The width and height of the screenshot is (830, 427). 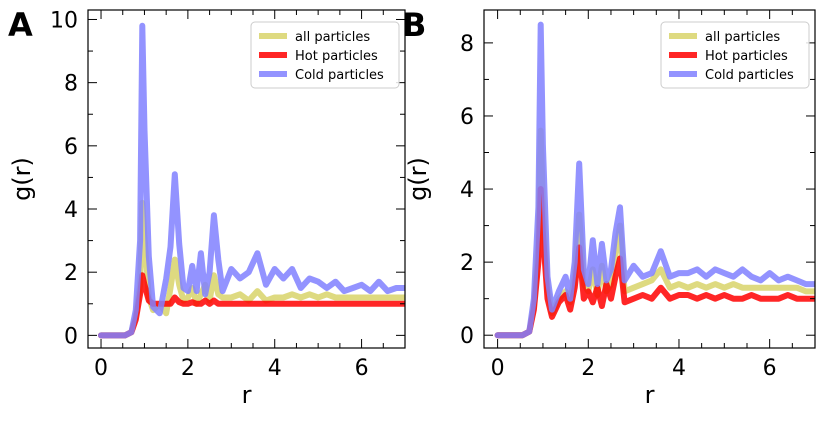 What do you see at coordinates (251, 269) in the screenshot?
I see `series-line-all-particles` at bounding box center [251, 269].